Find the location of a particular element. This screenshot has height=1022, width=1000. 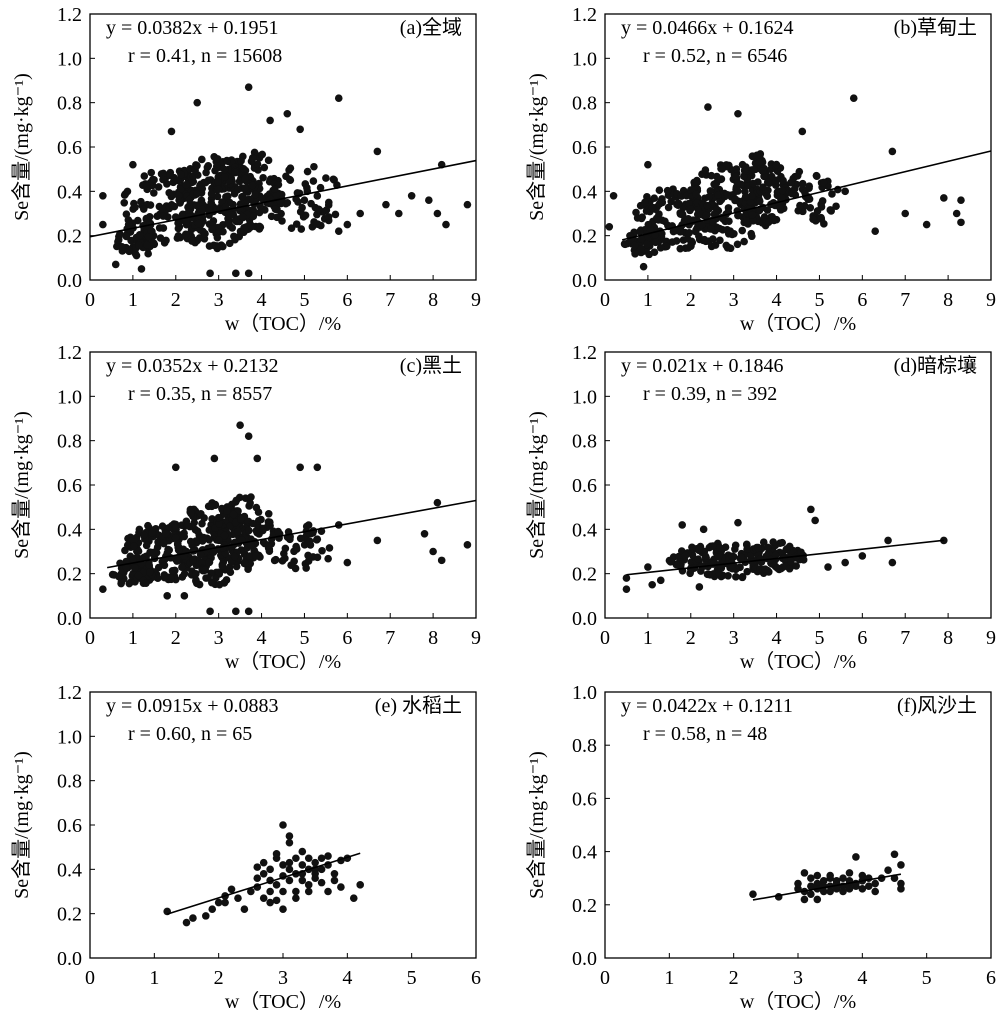

y-tick-label: 0.2 is located at coordinates (584, 575).